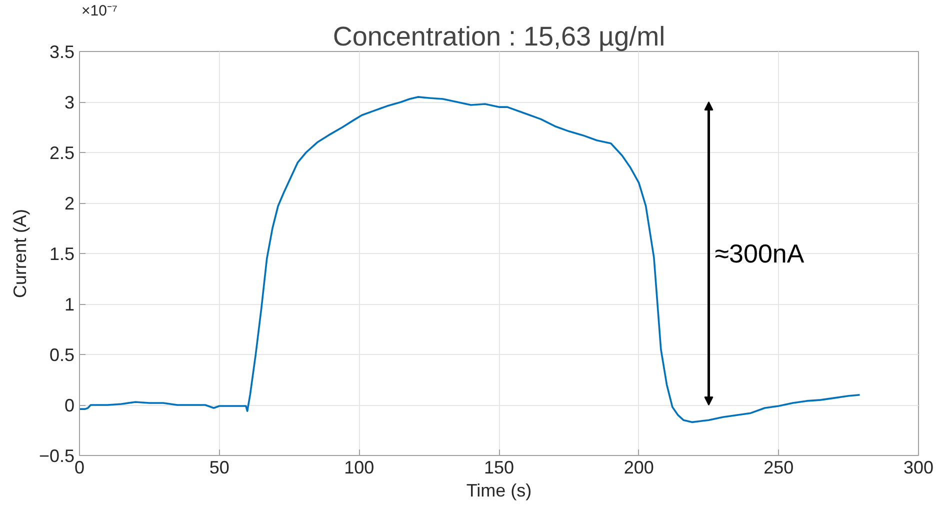  What do you see at coordinates (69, 102) in the screenshot?
I see `y-tick-label: 3` at bounding box center [69, 102].